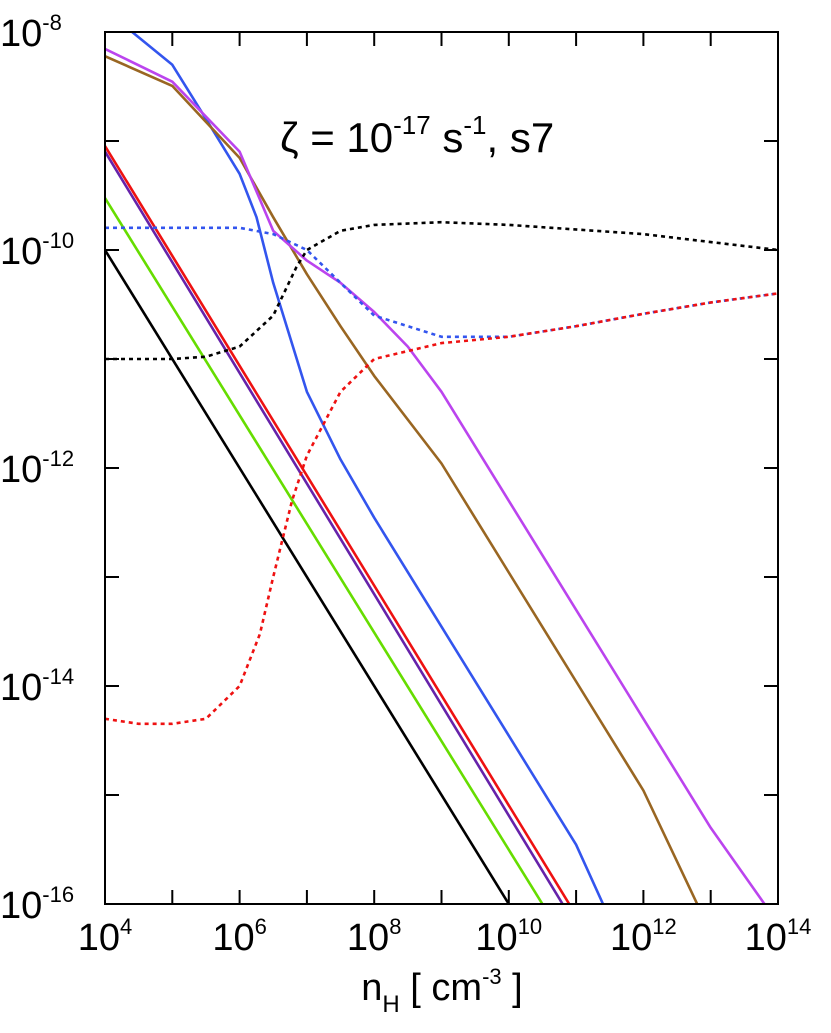  Describe the element at coordinates (520, 137) in the screenshot. I see `annotation-tail: , s7` at that location.